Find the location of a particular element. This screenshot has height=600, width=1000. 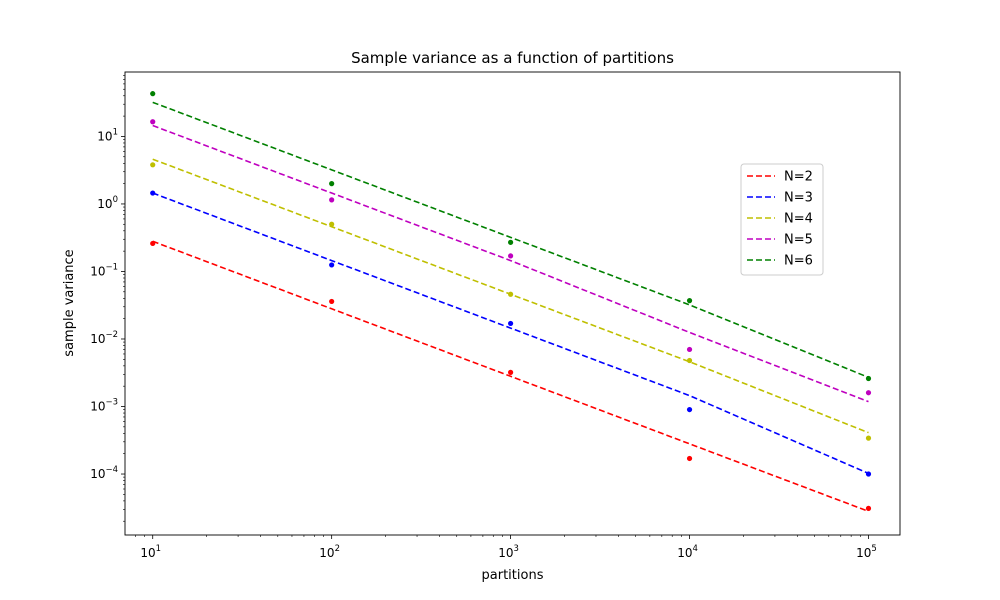

legend-label: N=6 is located at coordinates (798, 261).